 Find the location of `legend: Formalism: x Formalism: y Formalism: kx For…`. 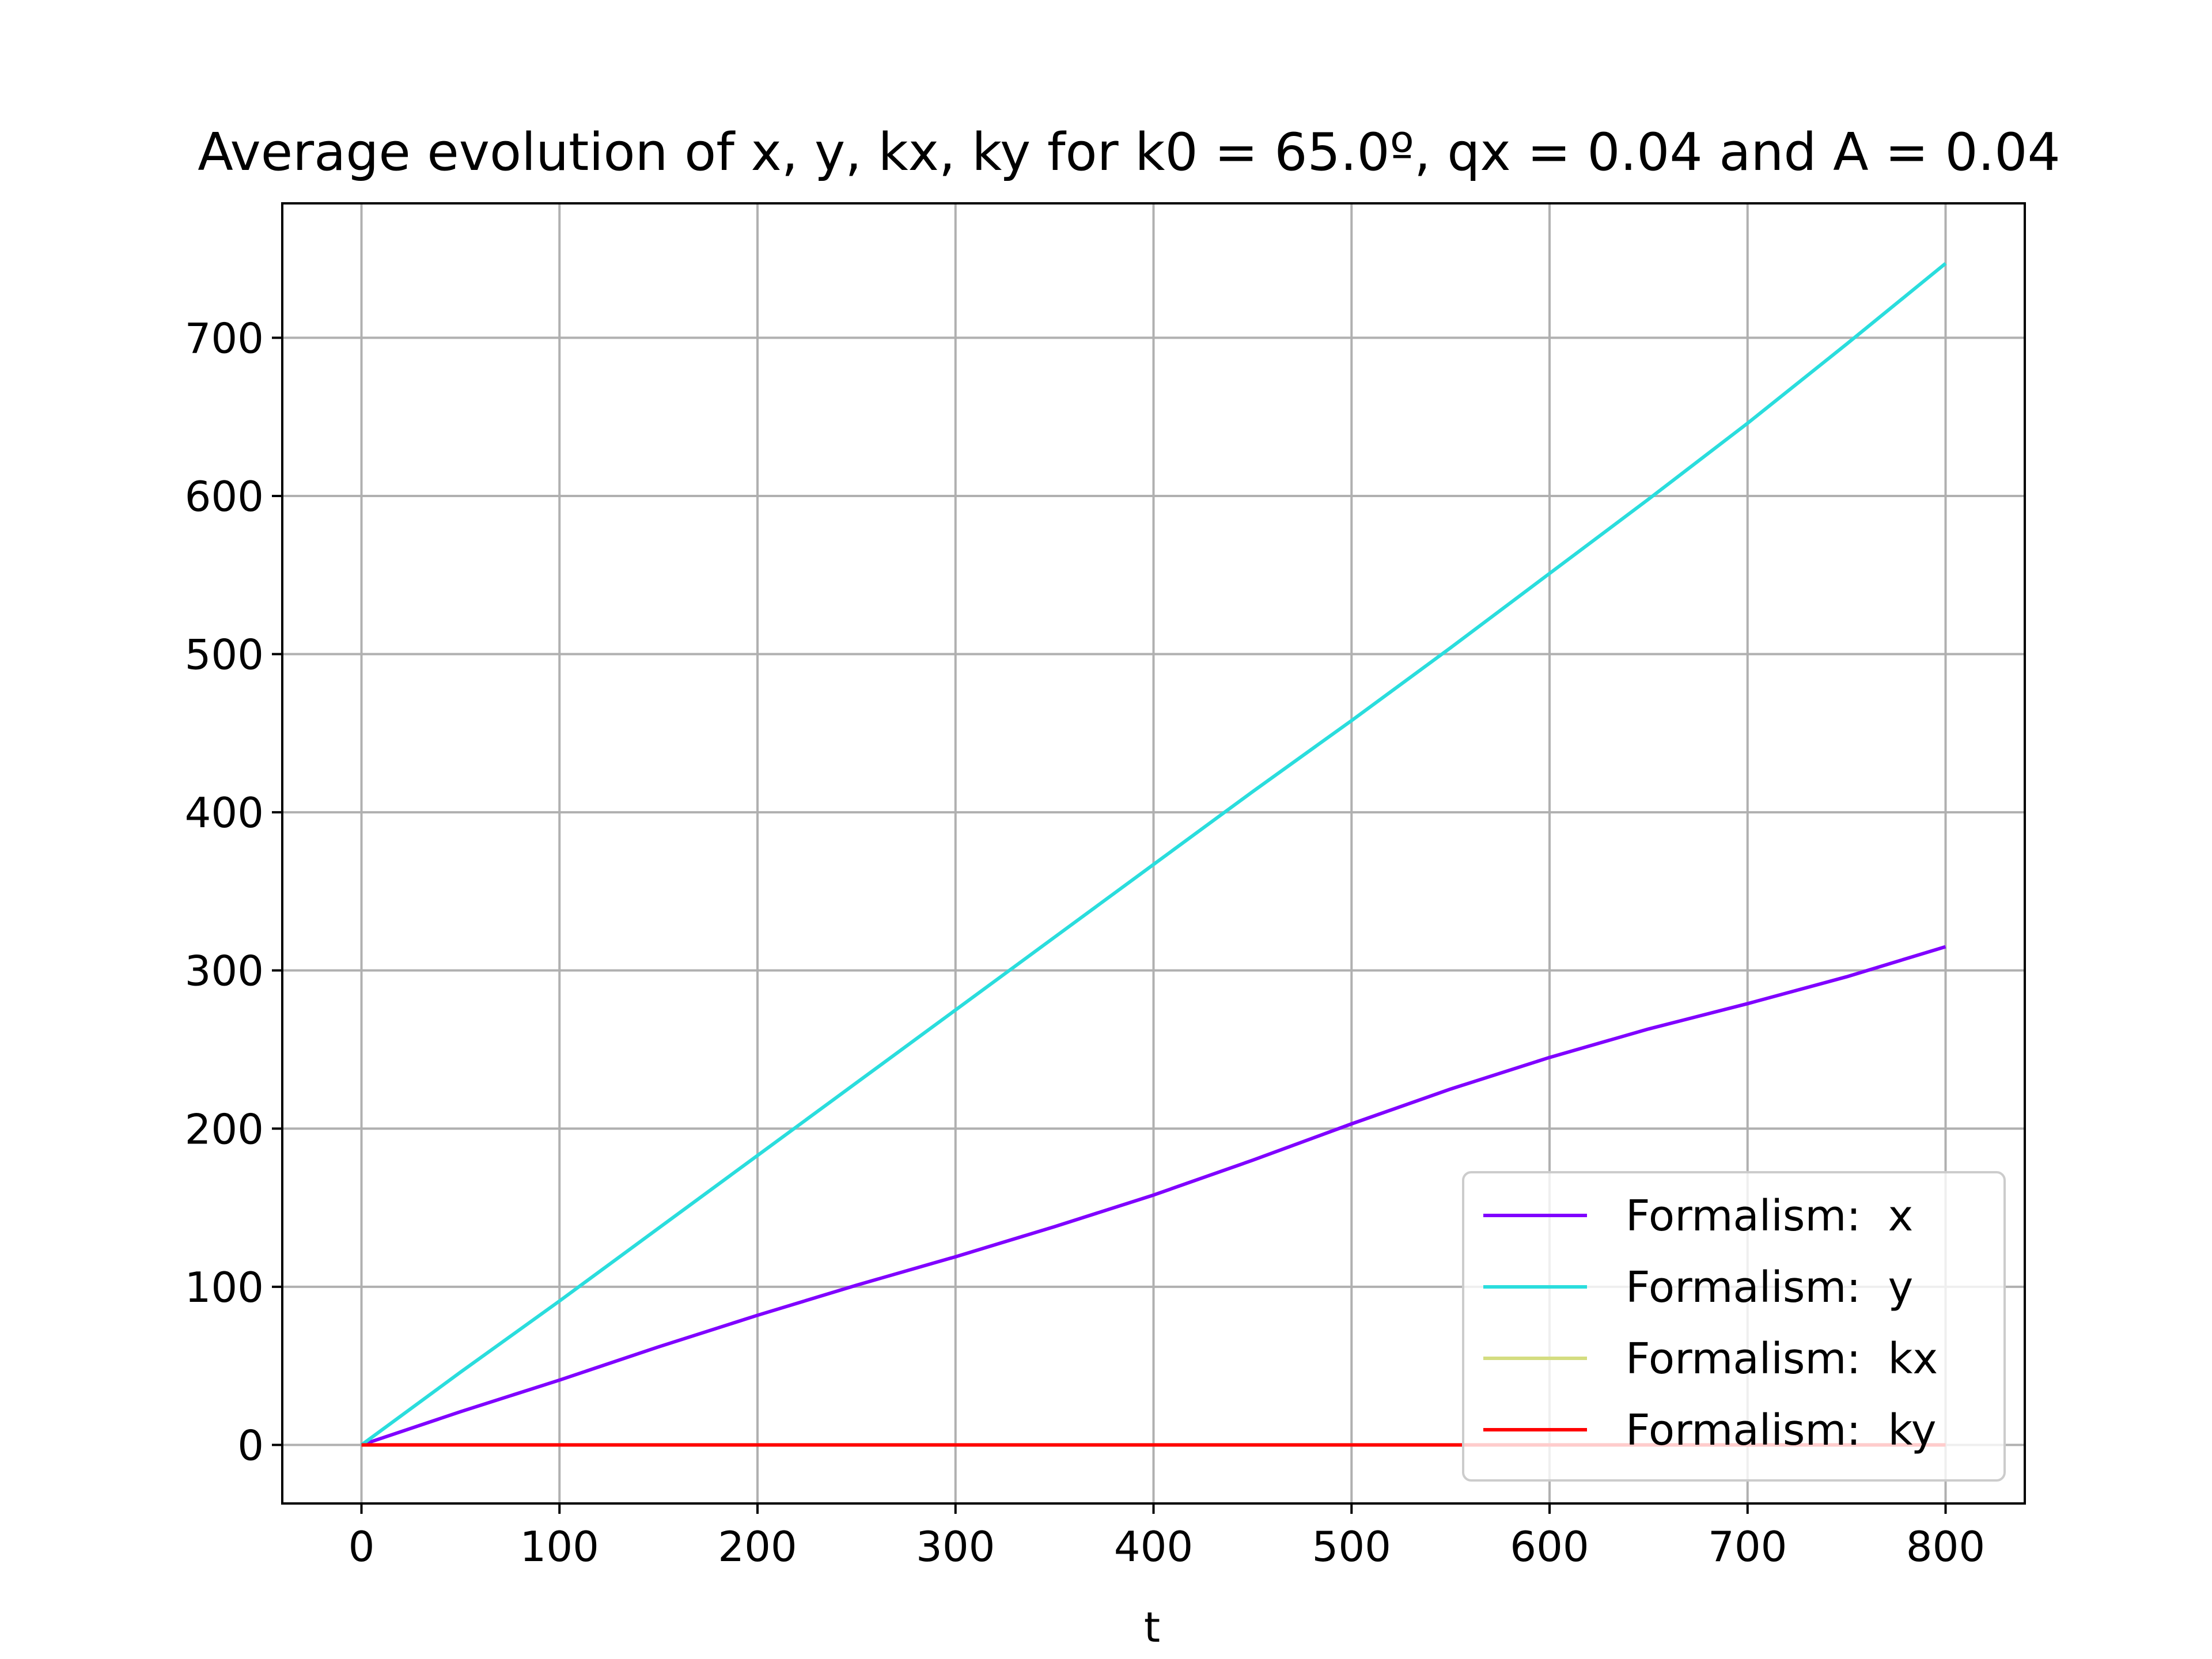

legend: Formalism: x Formalism: y Formalism: kx For… is located at coordinates (1734, 1326).